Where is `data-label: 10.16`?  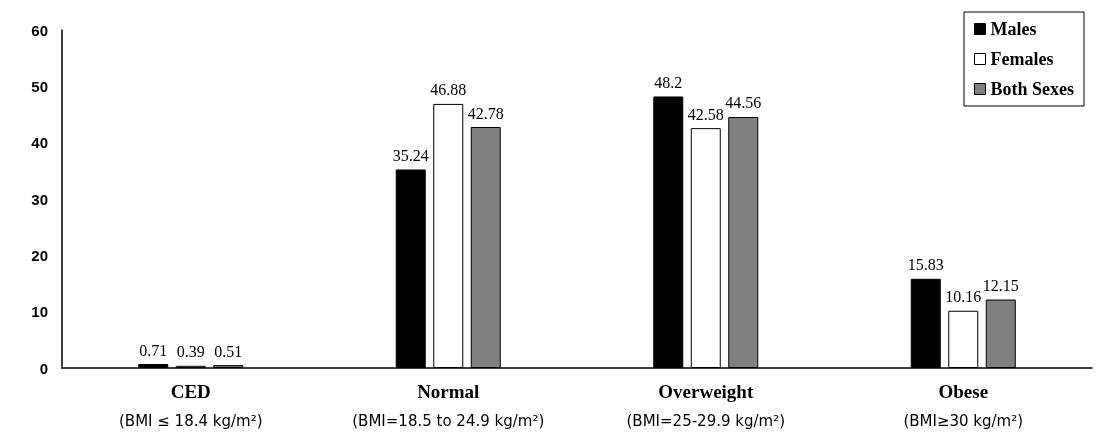 data-label: 10.16 is located at coordinates (963, 297).